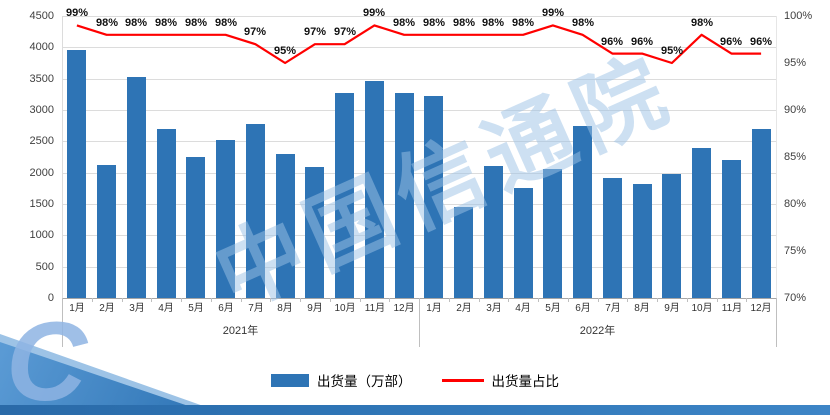 The image size is (830, 420). What do you see at coordinates (761, 308) in the screenshot?
I see `month-label: 12月` at bounding box center [761, 308].